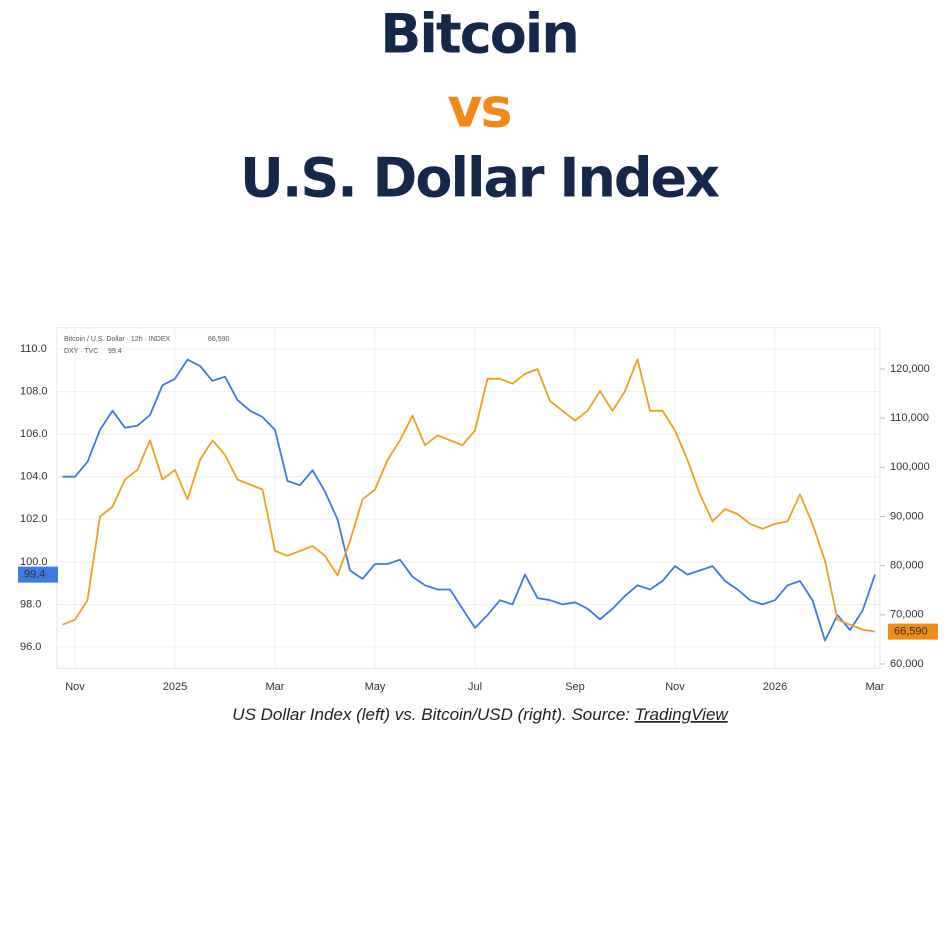  What do you see at coordinates (907, 664) in the screenshot?
I see `y2-tick-label: 60,000` at bounding box center [907, 664].